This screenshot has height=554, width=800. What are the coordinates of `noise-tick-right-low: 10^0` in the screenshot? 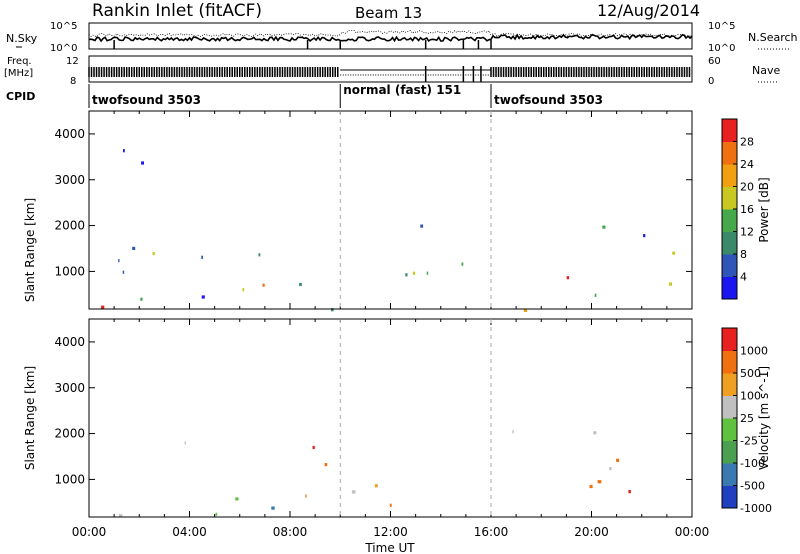 It's located at (721, 48).